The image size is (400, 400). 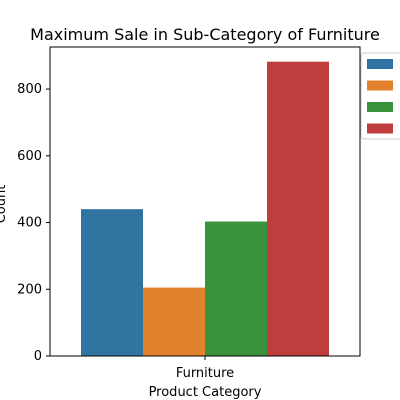 I want to click on legend, so click(x=380, y=96).